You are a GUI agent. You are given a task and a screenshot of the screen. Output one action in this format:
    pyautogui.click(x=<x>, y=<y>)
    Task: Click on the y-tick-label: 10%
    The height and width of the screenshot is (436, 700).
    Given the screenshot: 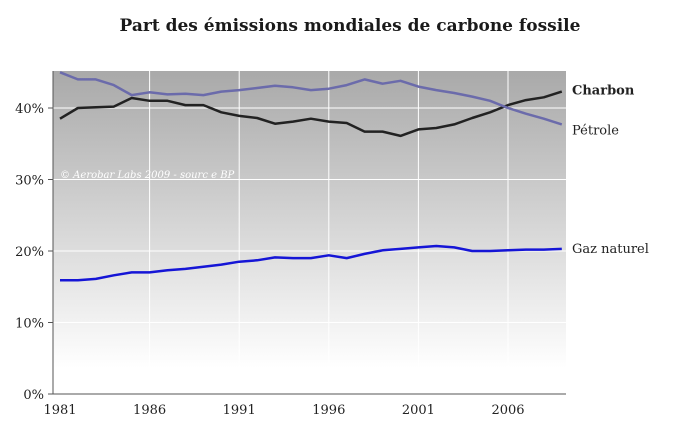 What is the action you would take?
    pyautogui.click(x=29, y=324)
    